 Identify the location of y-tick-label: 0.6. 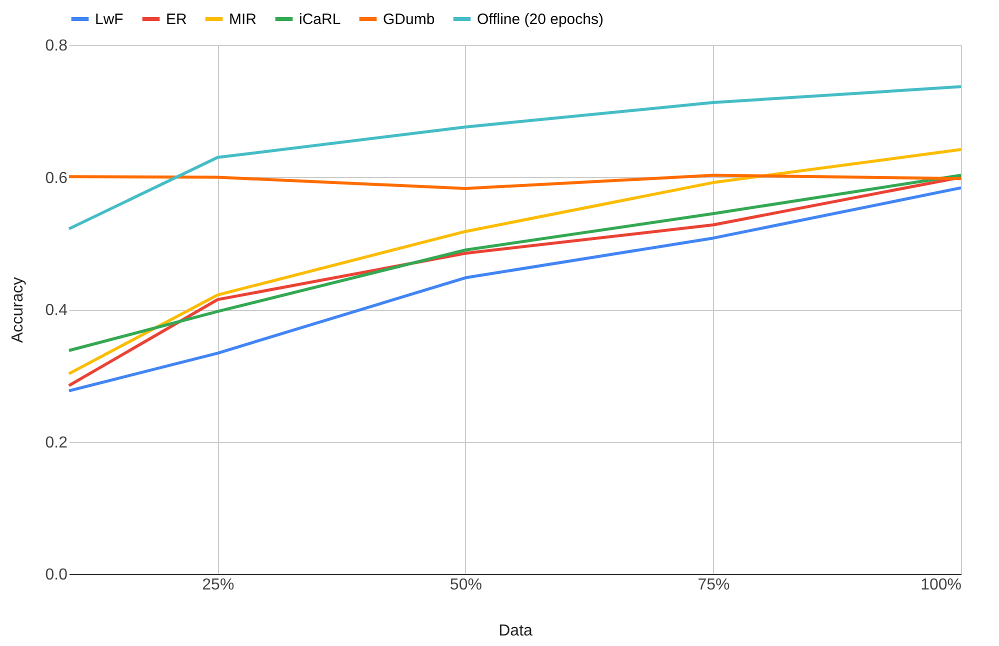
(56, 178).